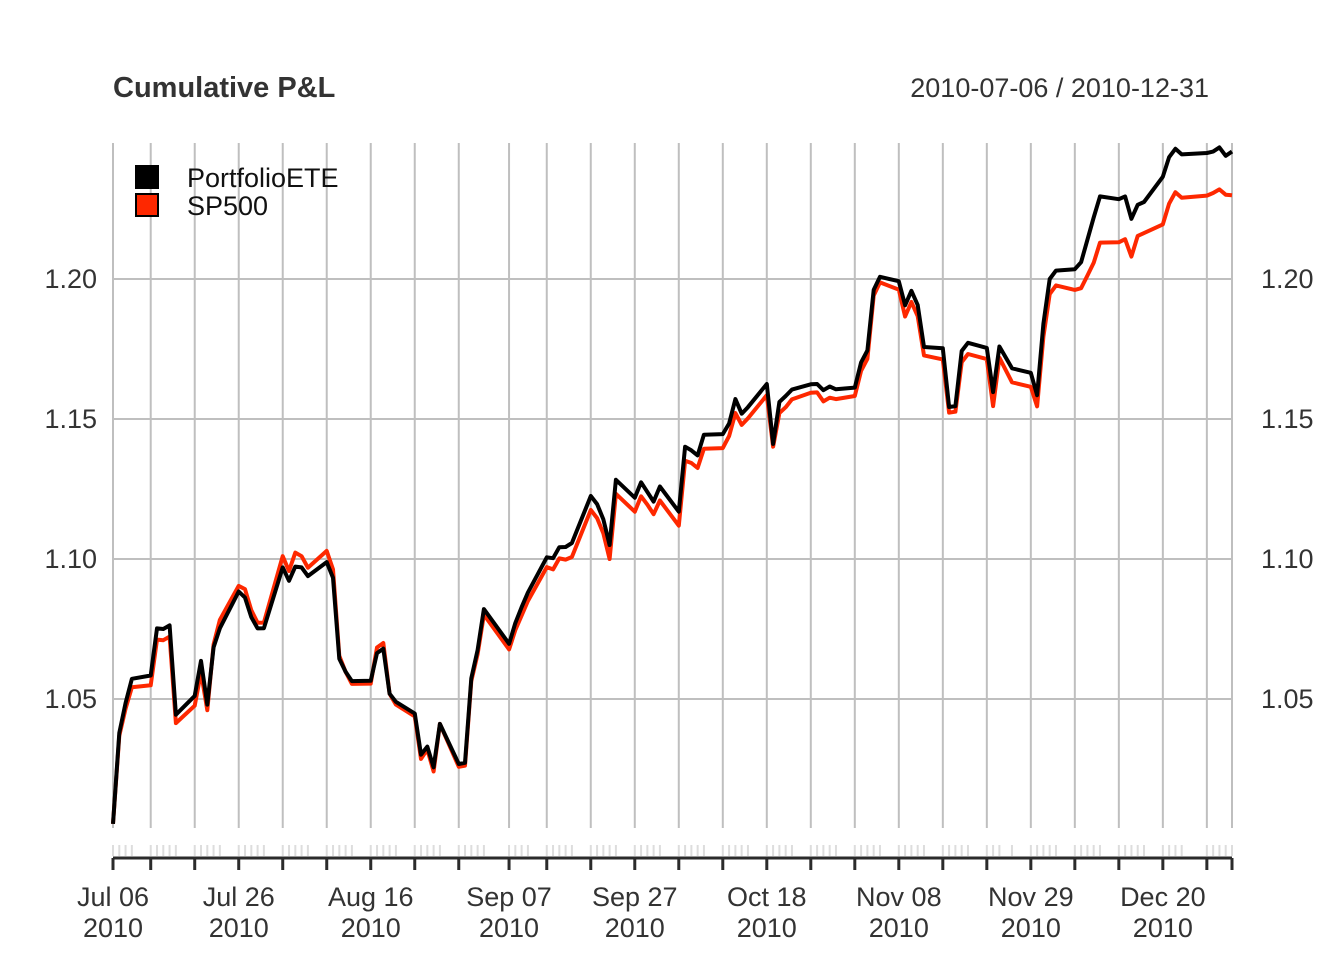 This screenshot has width=1344, height=965. I want to click on y-axis-label-right: 1.10, so click(1287, 559).